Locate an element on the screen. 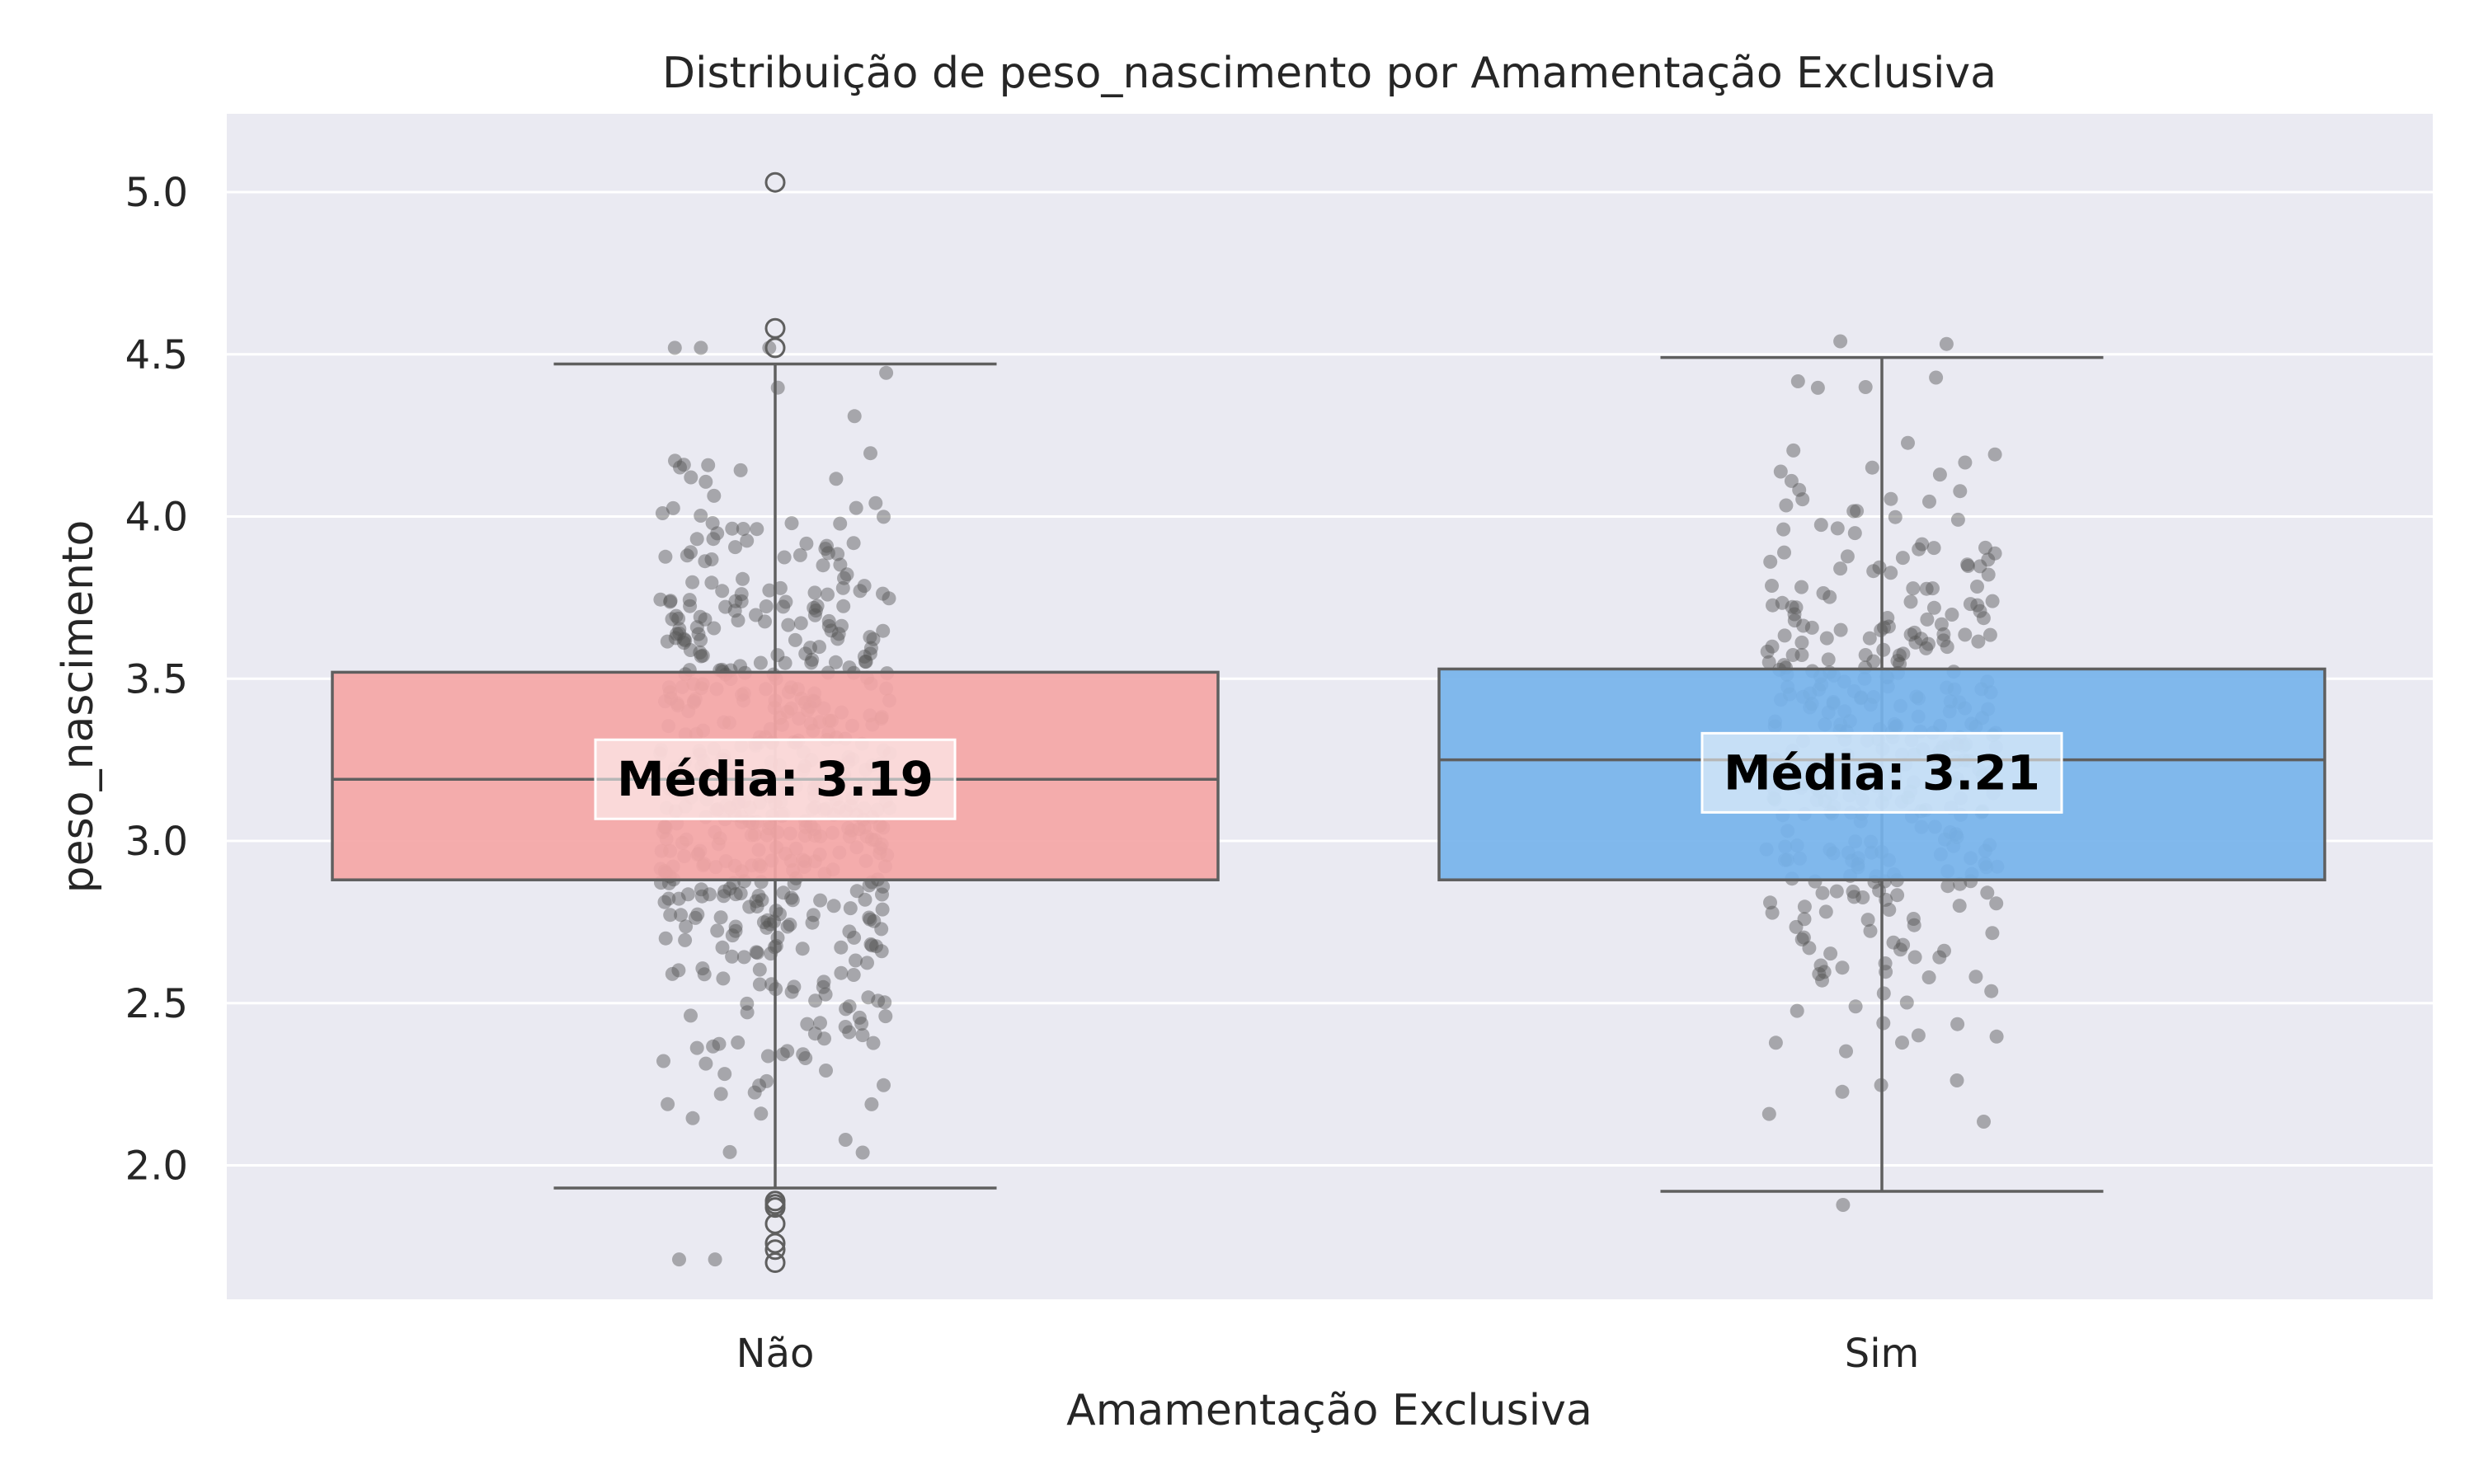 The height and width of the screenshot is (1484, 2474). x-tick-labels: Não Sim is located at coordinates (1328, 1354).